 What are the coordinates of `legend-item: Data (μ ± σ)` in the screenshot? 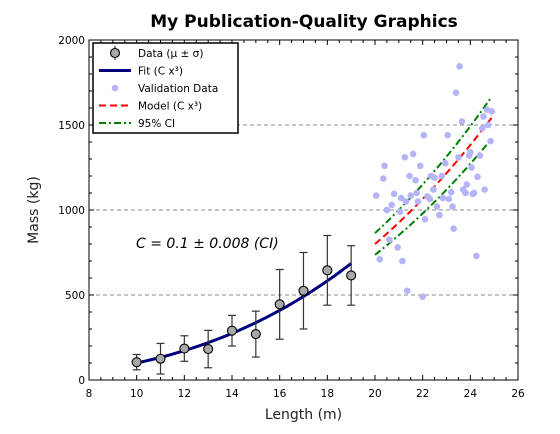 It's located at (156, 53).